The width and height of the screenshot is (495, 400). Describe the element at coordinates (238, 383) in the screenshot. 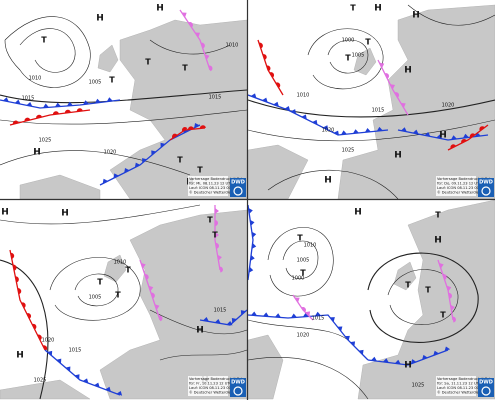

I see `logo-text: DWD` at that location.